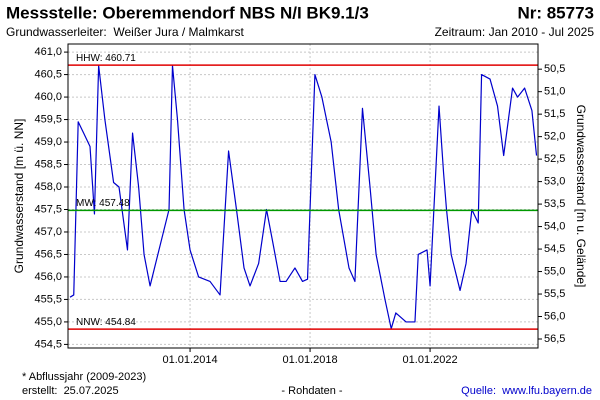 Image resolution: width=600 pixels, height=400 pixels. What do you see at coordinates (554, 339) in the screenshot?
I see `y2-tick-label: 56,5` at bounding box center [554, 339].